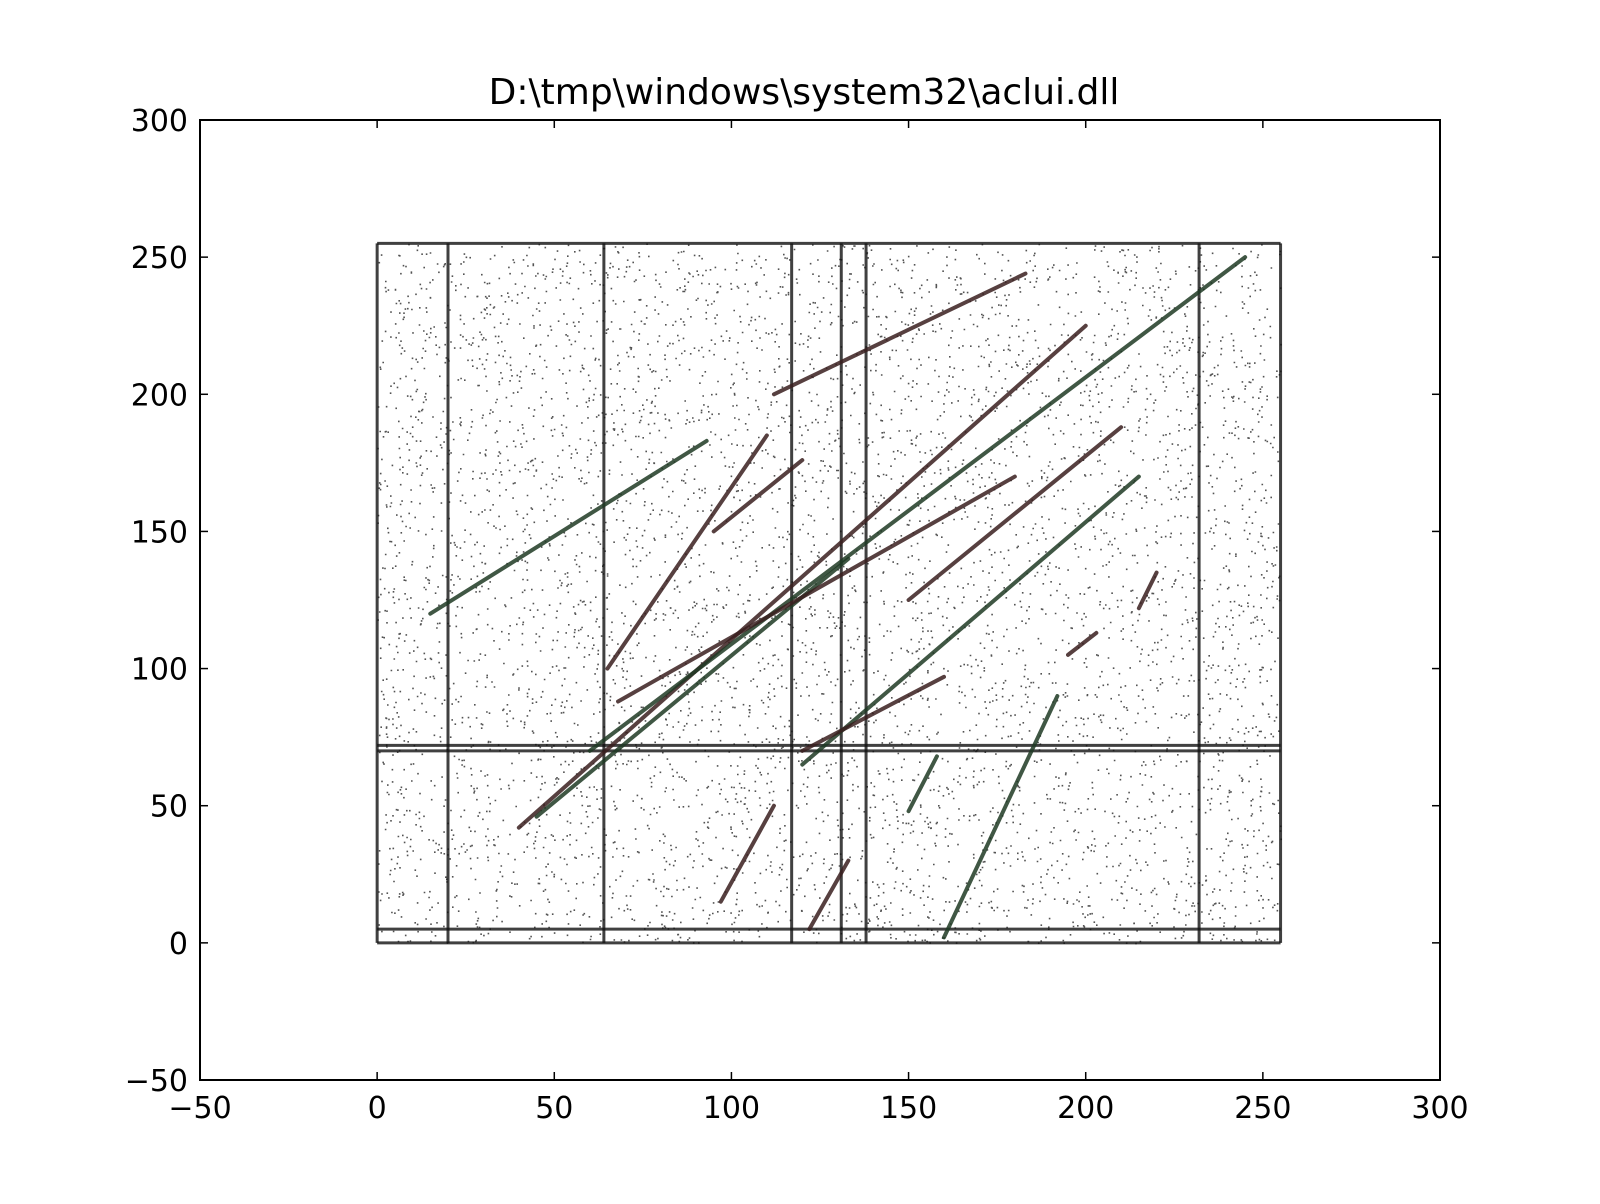 This screenshot has width=1600, height=1204. Describe the element at coordinates (804, 92) in the screenshot. I see `chart-title: D:\tmp\windows\system32\aclui.dll` at that location.